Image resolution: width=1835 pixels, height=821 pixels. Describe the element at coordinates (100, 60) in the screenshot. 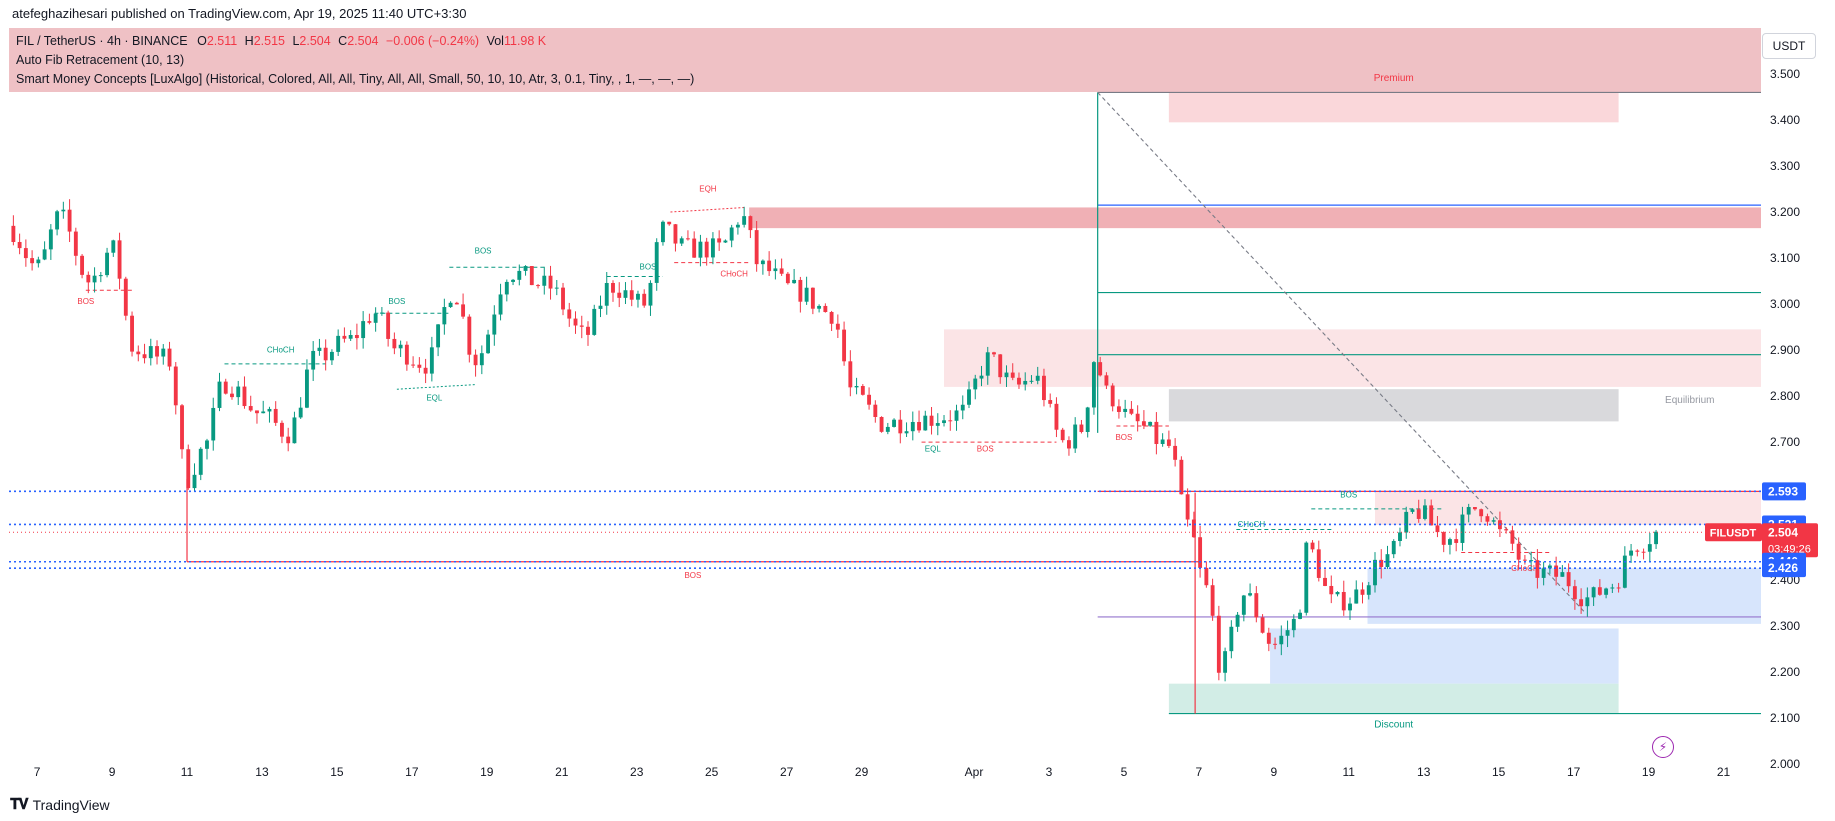

I see `legend-indicator-fib: Auto Fib Retracement (10, 13)` at that location.